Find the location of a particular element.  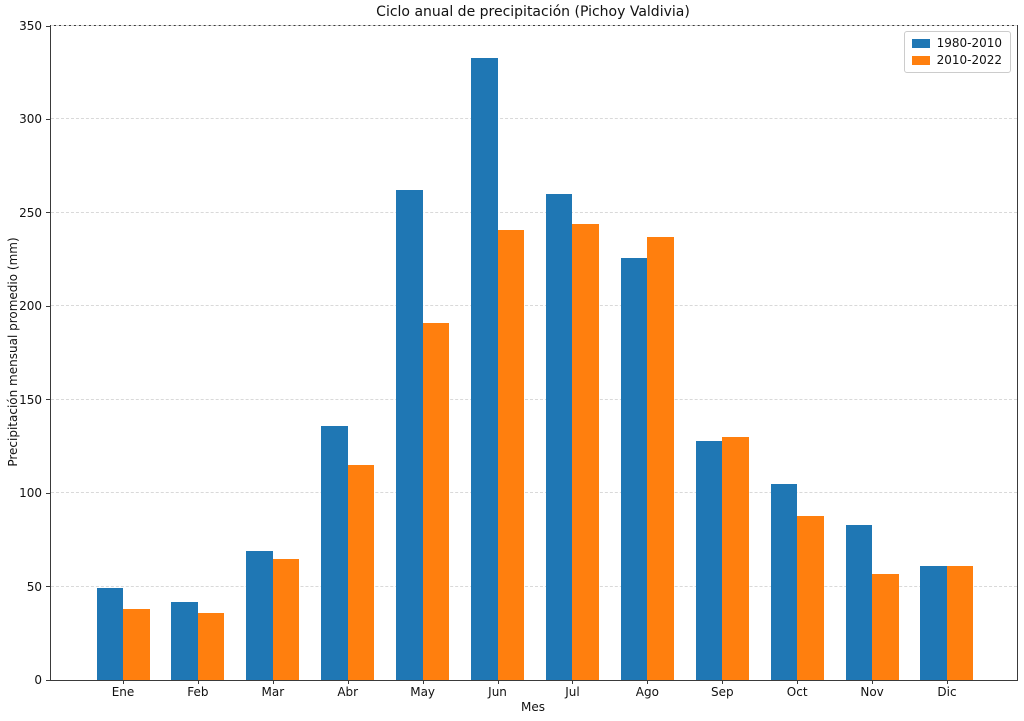

x-tick-label-May: May is located at coordinates (423, 692).